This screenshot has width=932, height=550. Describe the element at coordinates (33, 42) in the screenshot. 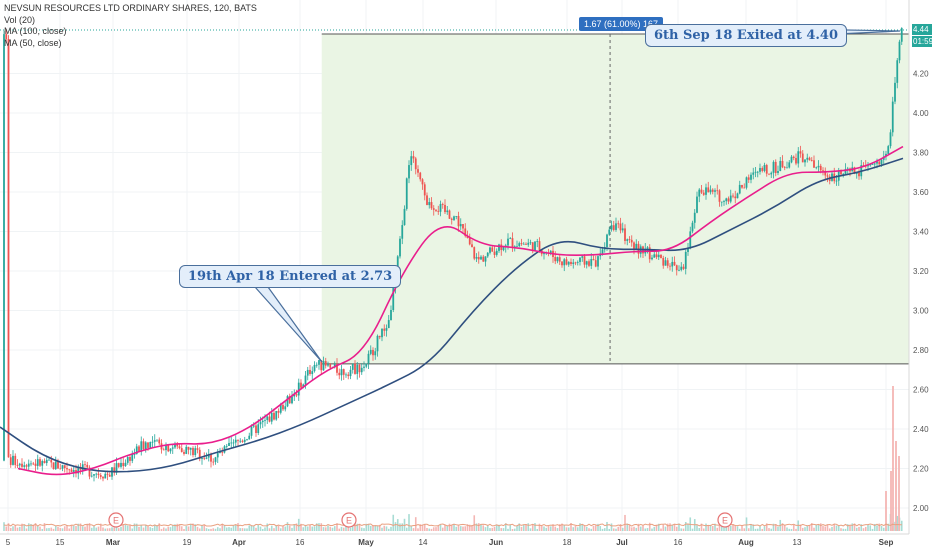

I see `ma50-legend: MA (50, close)` at that location.